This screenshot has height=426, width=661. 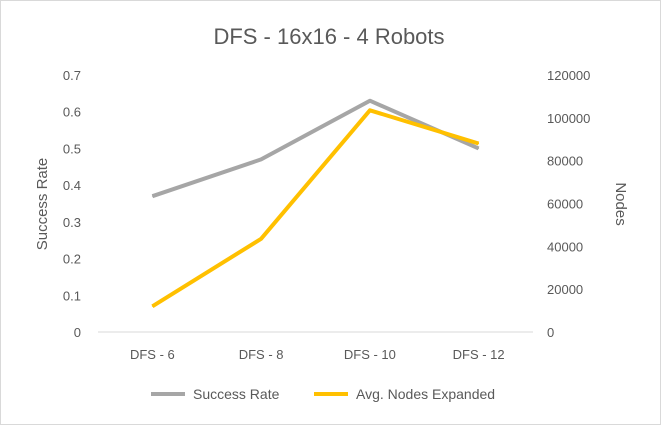 I want to click on right-tick-label: 80000, so click(x=565, y=161).